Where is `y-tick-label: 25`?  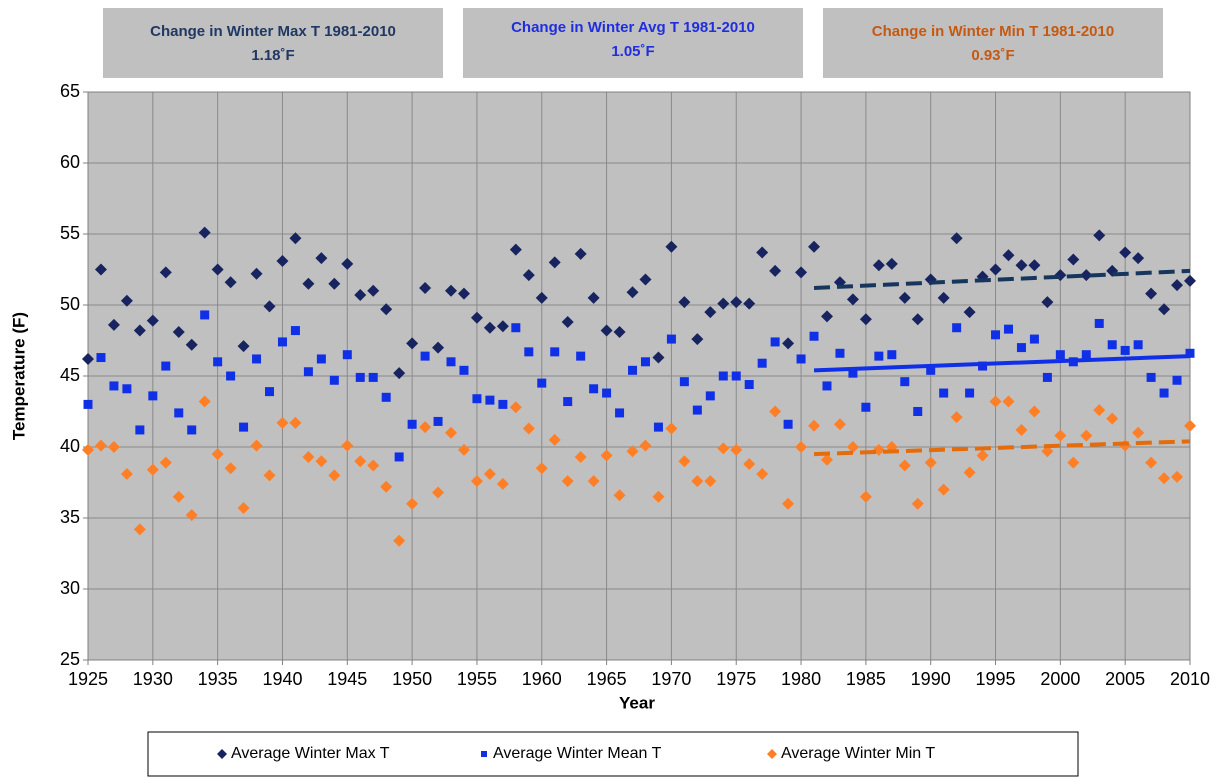
y-tick-label: 25 is located at coordinates (70, 659).